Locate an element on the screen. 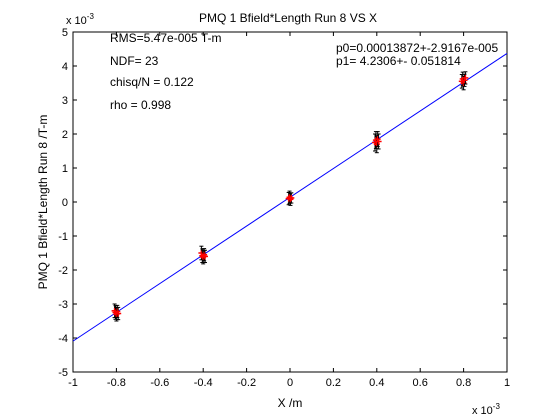 The image size is (560, 420). annotation-rms: RMS=5.47e-005 T-m is located at coordinates (166, 38).